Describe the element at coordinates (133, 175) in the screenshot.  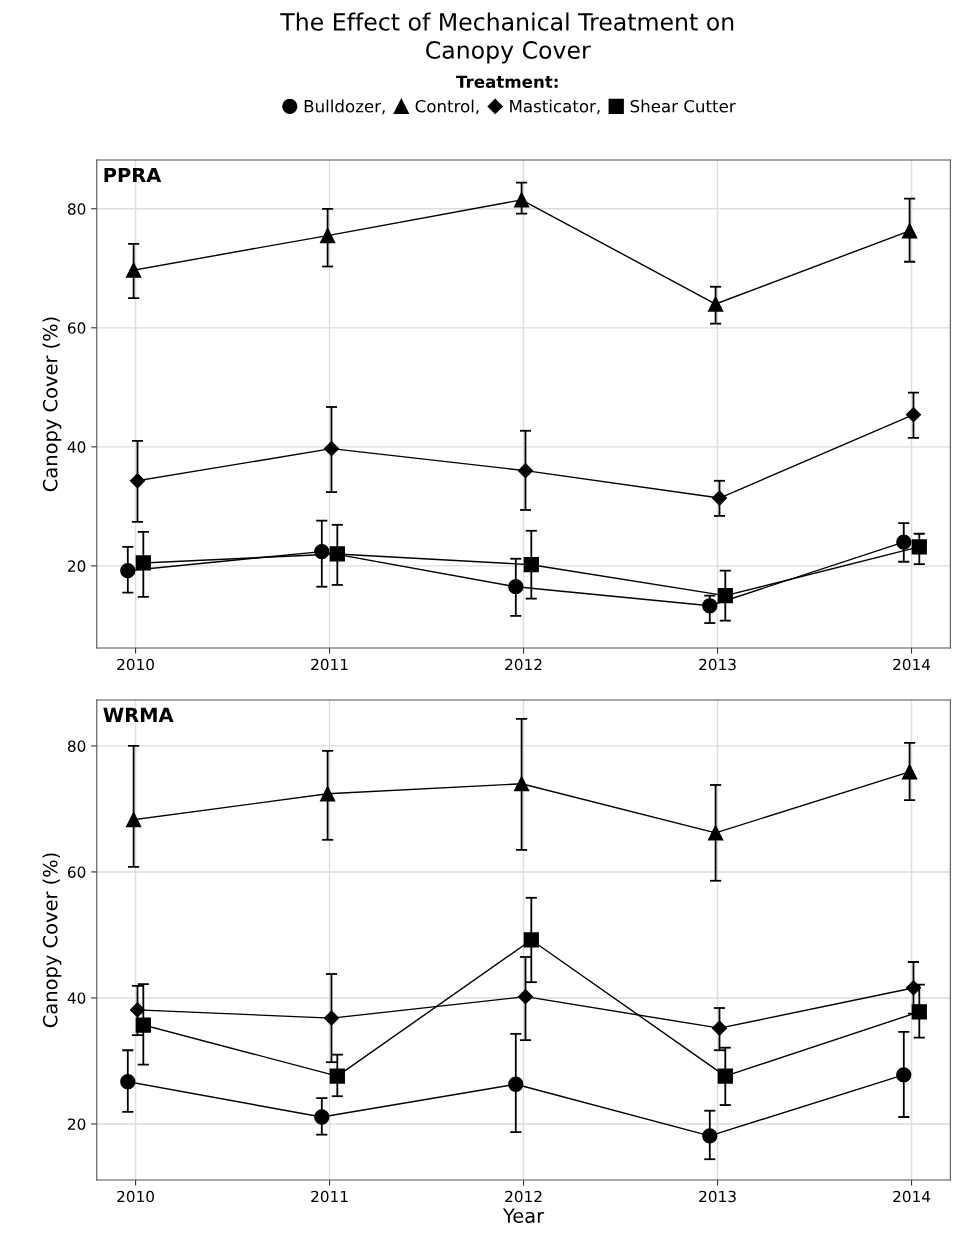
I see `annotation: PPRA` at that location.